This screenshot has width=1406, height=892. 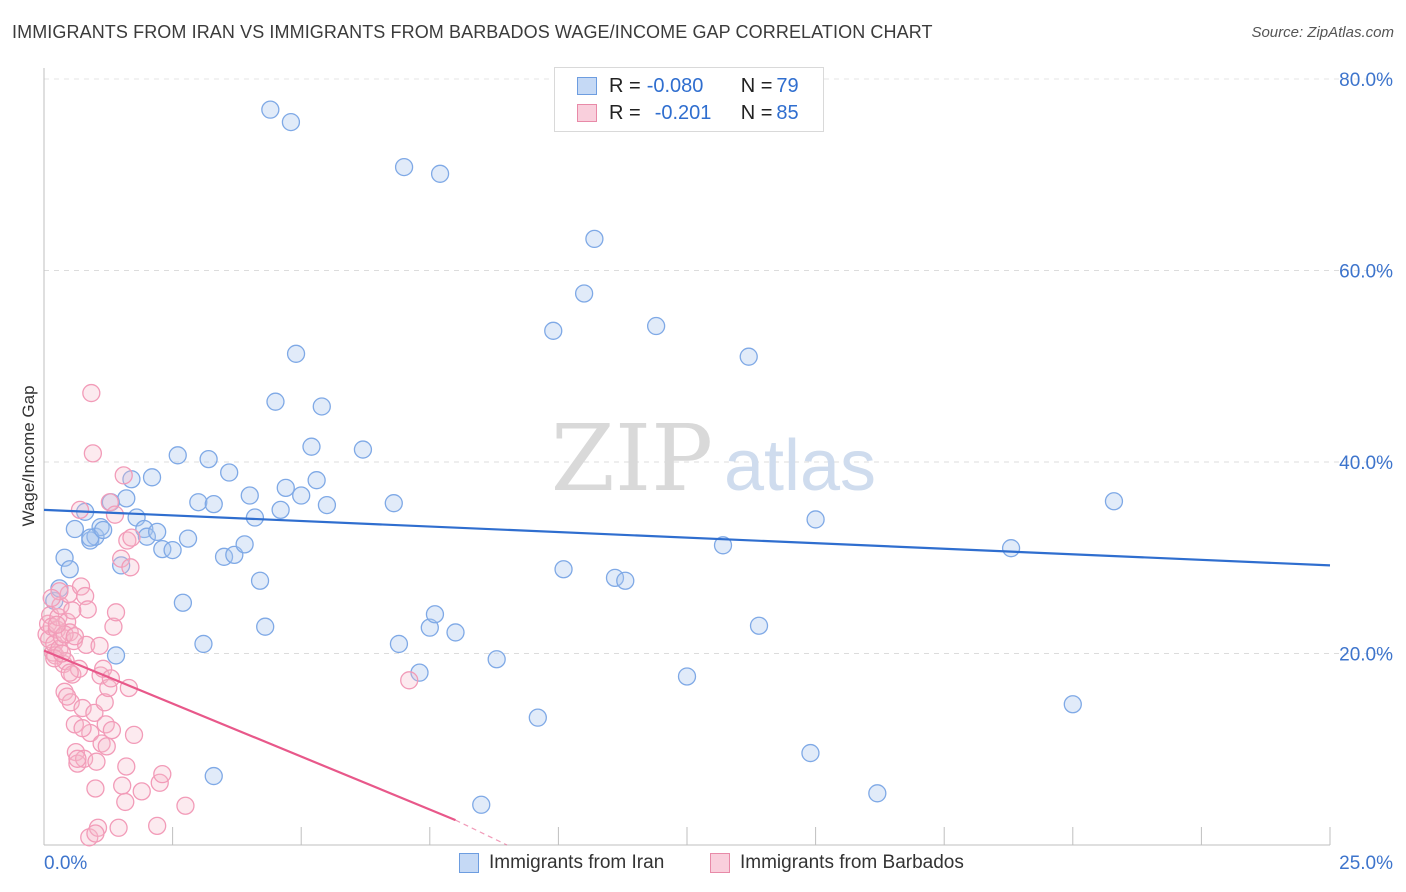 What do you see at coordinates (587, 113) in the screenshot?
I see `barbados-swatch-icon` at bounding box center [587, 113].